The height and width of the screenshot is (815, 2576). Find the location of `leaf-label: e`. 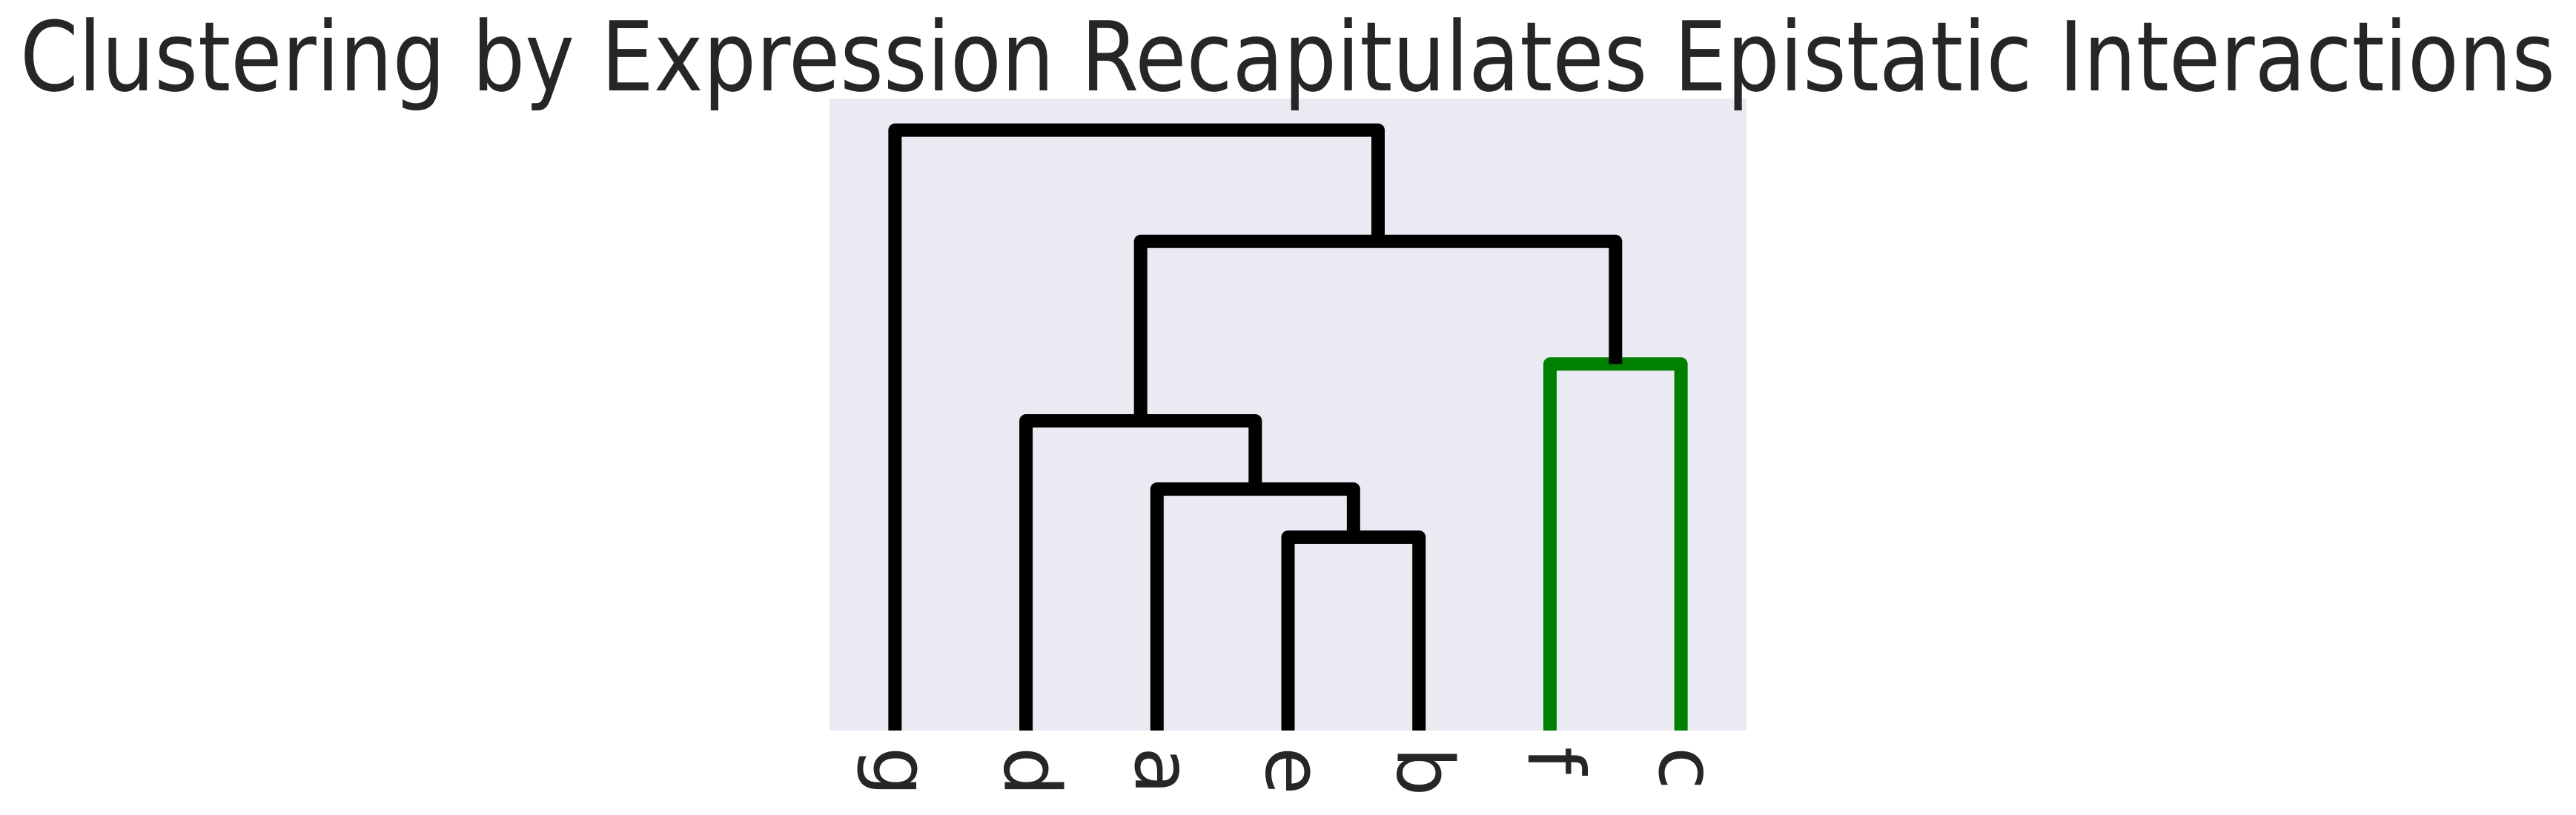

leaf-label: e is located at coordinates (1293, 771).